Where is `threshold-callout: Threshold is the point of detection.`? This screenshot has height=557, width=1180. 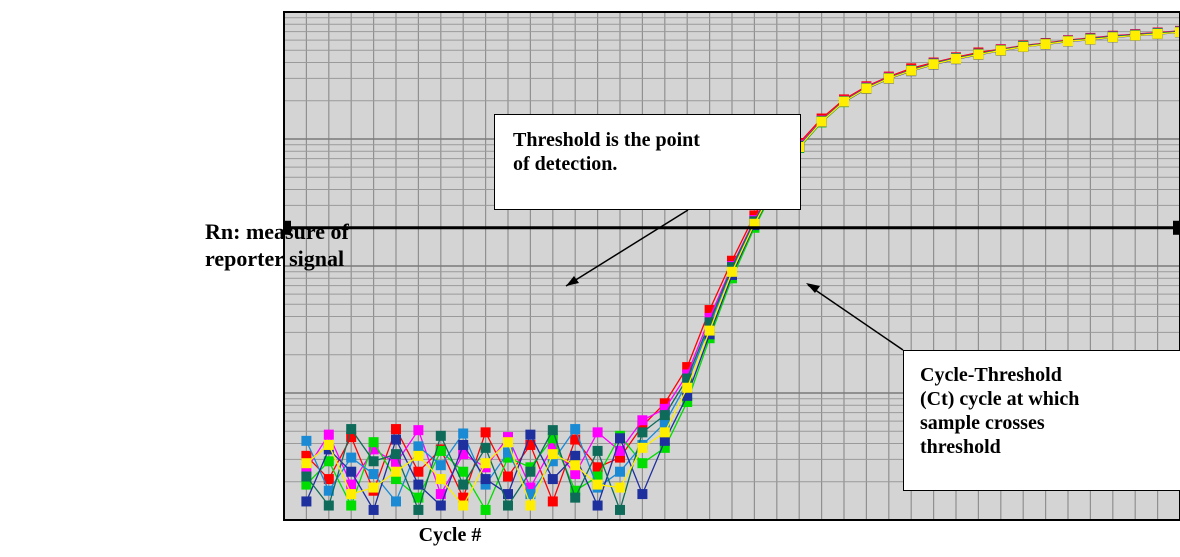 threshold-callout: Threshold is the point of detection. is located at coordinates (647, 162).